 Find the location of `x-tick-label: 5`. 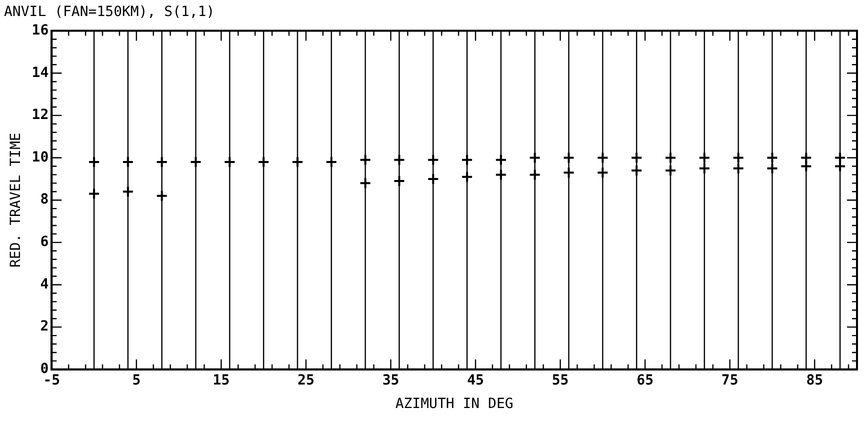

x-tick-label: 5 is located at coordinates (136, 380).